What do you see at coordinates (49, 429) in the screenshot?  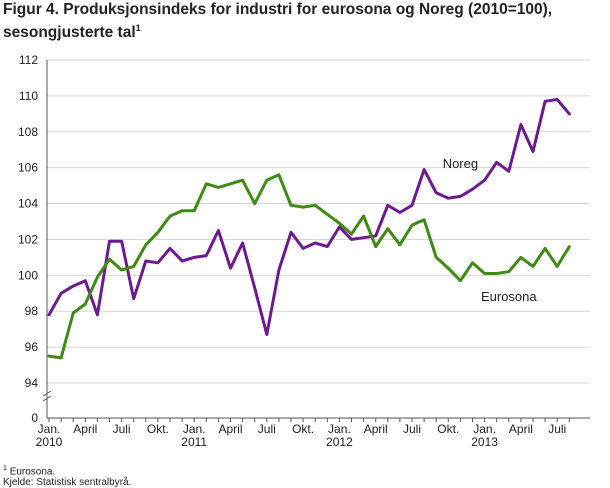 I see `x-tick-label-0: Jan.` at bounding box center [49, 429].